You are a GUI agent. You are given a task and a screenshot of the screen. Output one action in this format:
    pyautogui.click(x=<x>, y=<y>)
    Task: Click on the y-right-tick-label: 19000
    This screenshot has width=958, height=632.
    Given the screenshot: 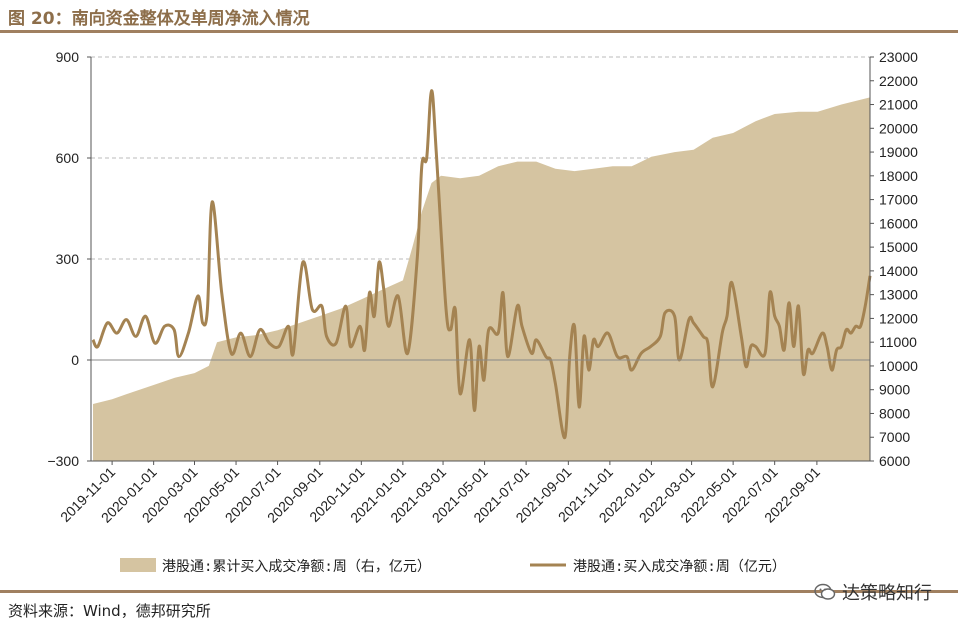 What is the action you would take?
    pyautogui.click(x=898, y=152)
    